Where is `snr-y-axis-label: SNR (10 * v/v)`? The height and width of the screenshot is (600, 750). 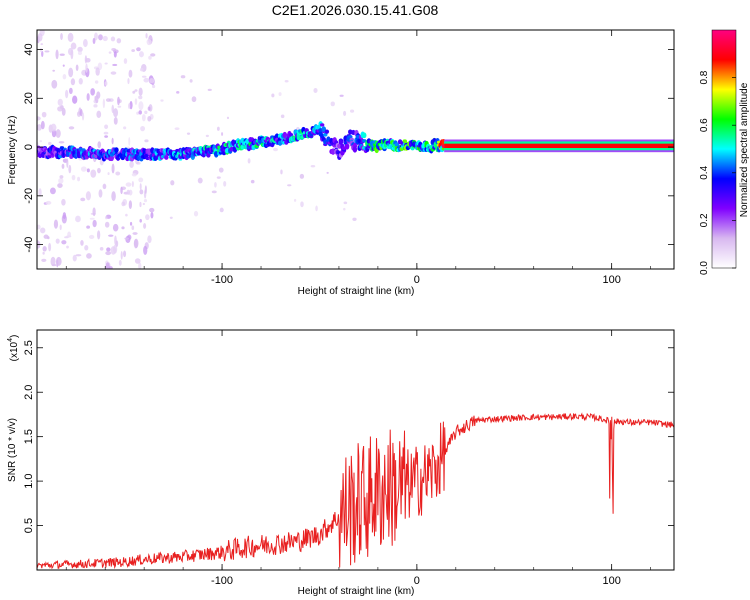 snr-y-axis-label: SNR (10 * v/v) is located at coordinates (12, 450).